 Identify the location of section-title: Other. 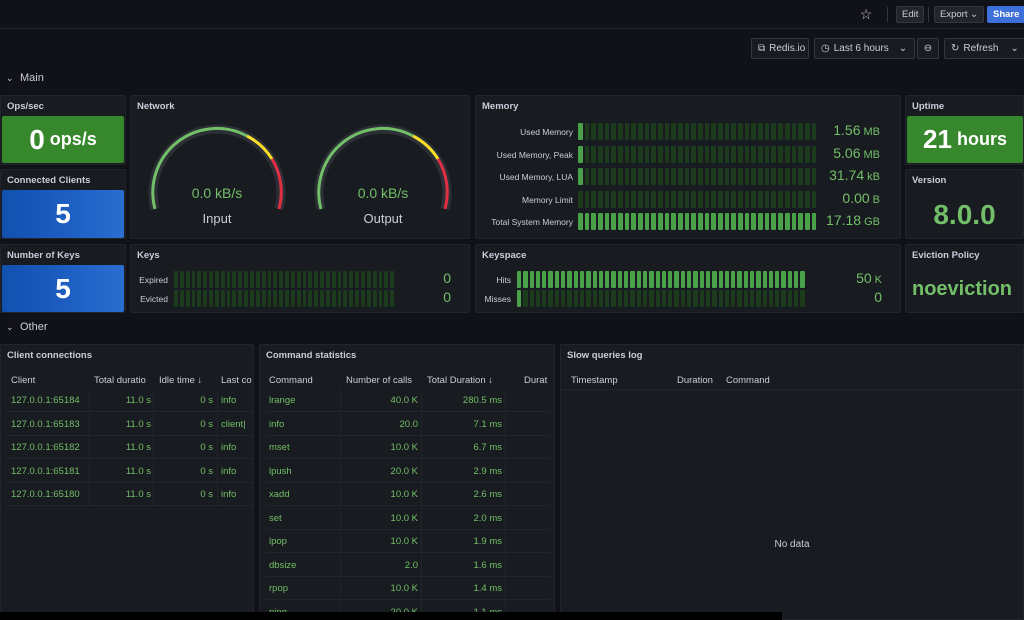
(34, 327).